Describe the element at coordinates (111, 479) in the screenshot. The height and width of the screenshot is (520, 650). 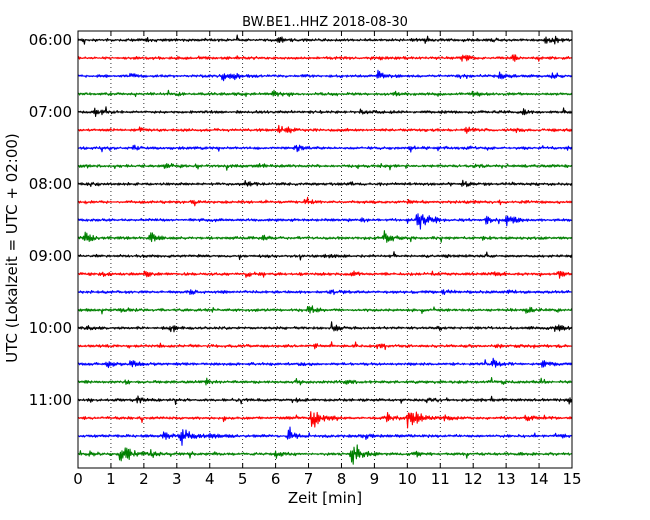
I see `x-tick-label: 1` at that location.